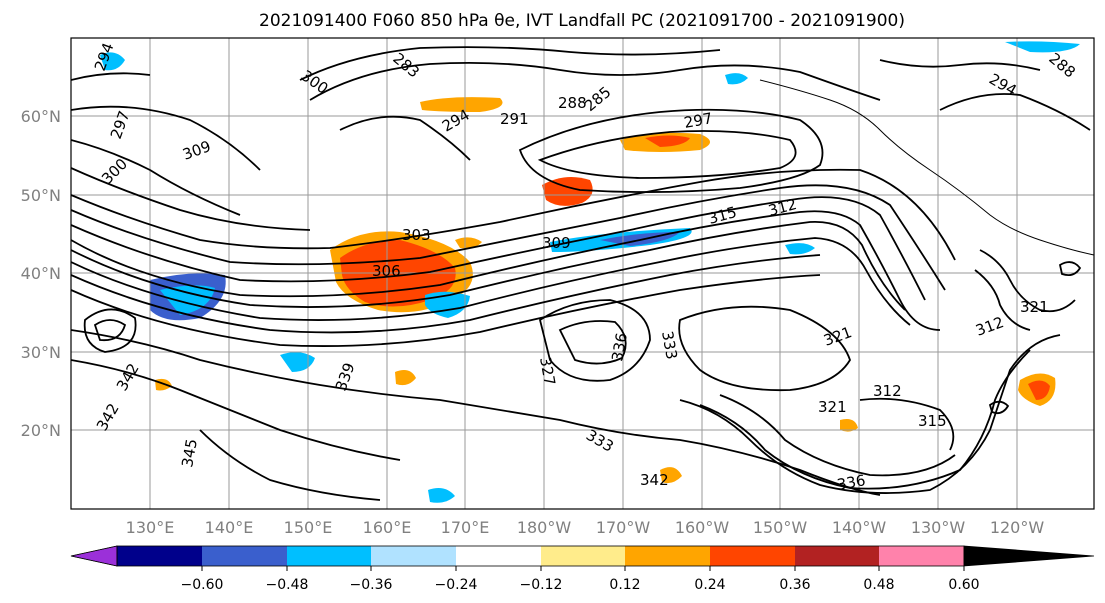 The image size is (1105, 603). I want to click on colorbar-tick-label: −0.12, so click(541, 585).